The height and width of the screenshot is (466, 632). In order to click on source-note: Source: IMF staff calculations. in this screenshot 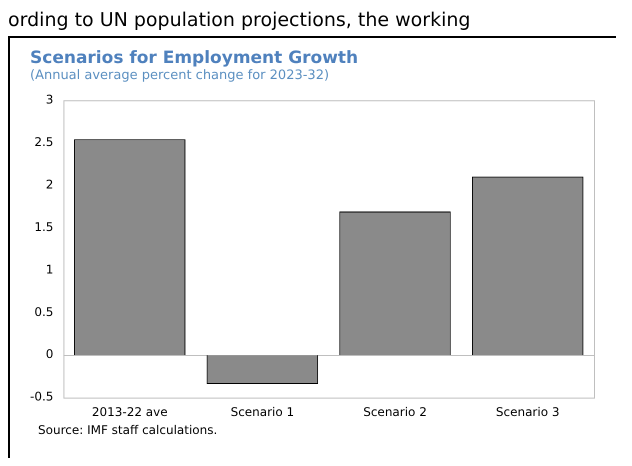, I will do `click(128, 430)`.